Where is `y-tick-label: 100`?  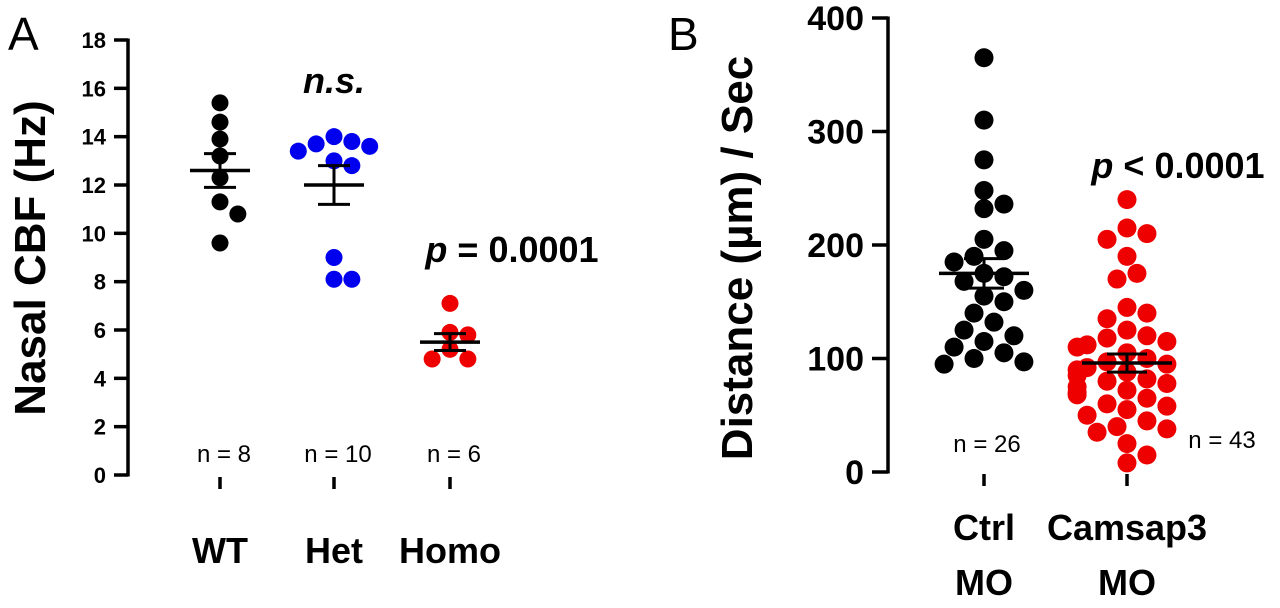
y-tick-label: 100 is located at coordinates (835, 360).